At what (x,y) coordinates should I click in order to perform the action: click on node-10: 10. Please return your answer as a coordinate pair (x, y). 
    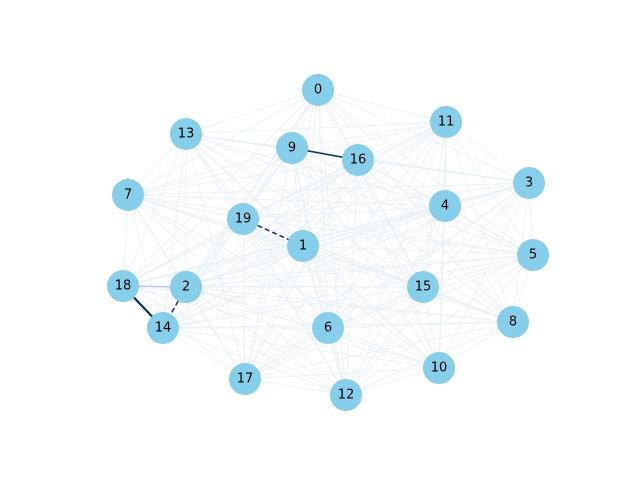
    Looking at the image, I should click on (439, 368).